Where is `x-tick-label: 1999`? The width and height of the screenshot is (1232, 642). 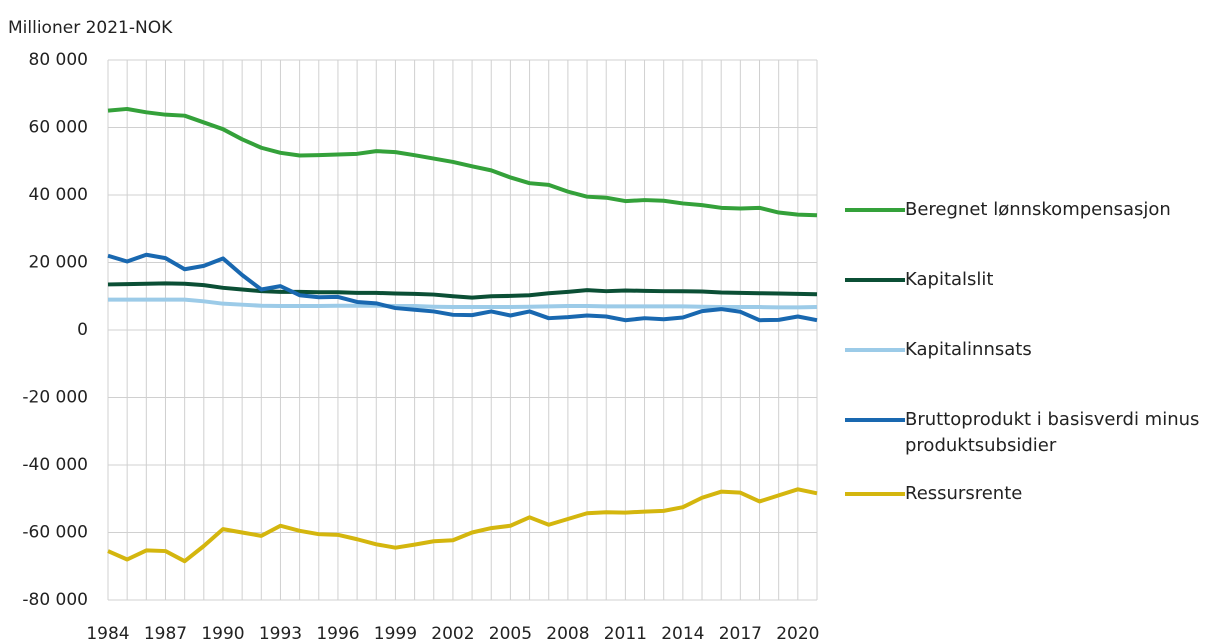 x-tick-label: 1999 is located at coordinates (395, 633).